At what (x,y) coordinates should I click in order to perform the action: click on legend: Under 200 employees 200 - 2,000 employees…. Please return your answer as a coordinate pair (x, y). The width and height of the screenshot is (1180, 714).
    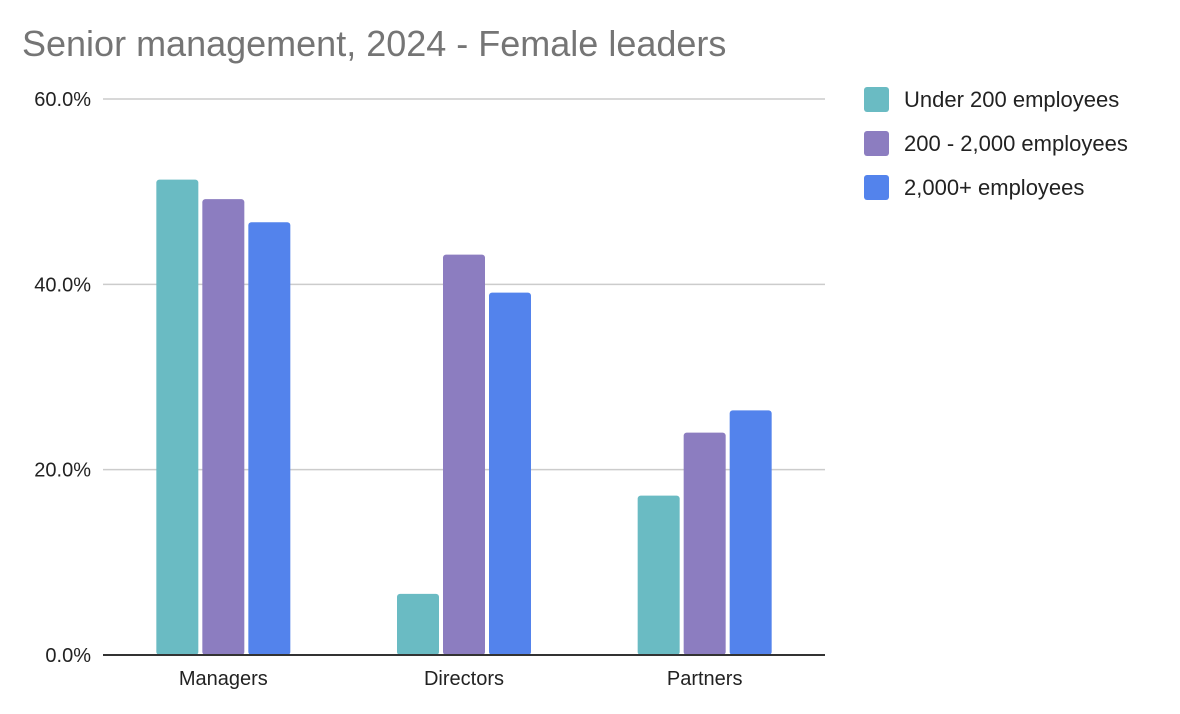
    Looking at the image, I should click on (996, 143).